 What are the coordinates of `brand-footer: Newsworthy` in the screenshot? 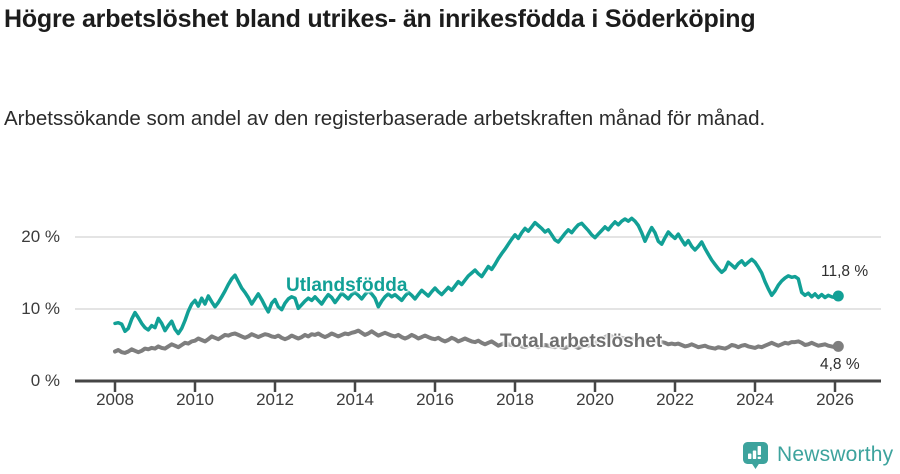 It's located at (817, 455).